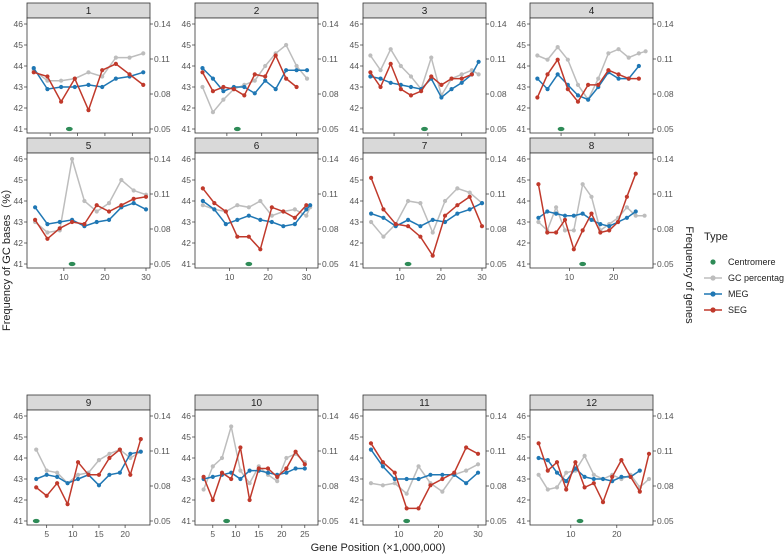 The width and height of the screenshot is (784, 556). What do you see at coordinates (330, 451) in the screenshot?
I see `y-right-tick-label: 0.11` at bounding box center [330, 451].